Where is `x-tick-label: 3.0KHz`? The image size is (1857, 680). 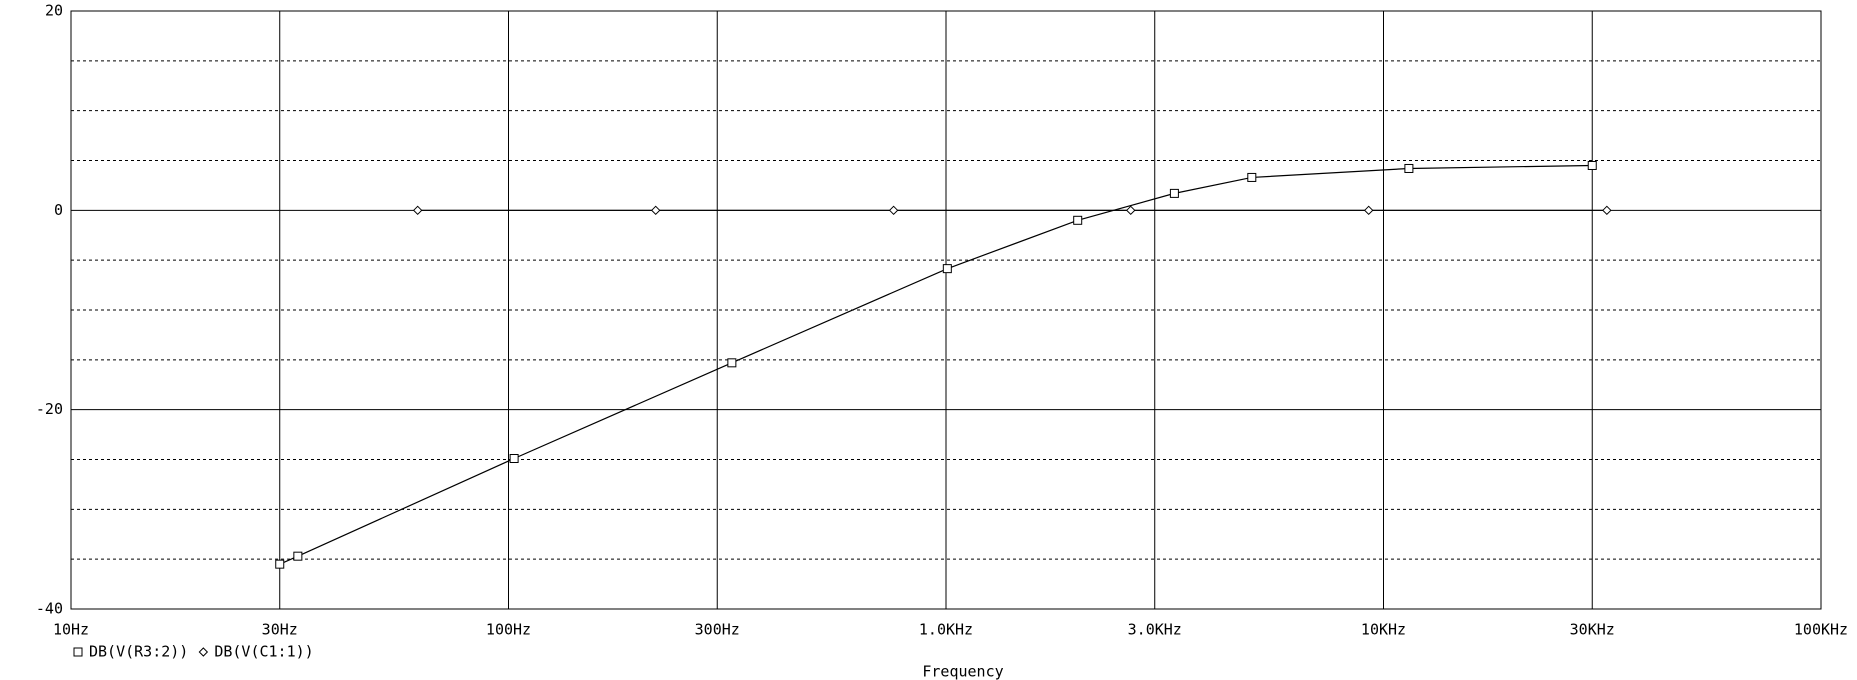
x-tick-label: 3.0KHz is located at coordinates (1155, 630).